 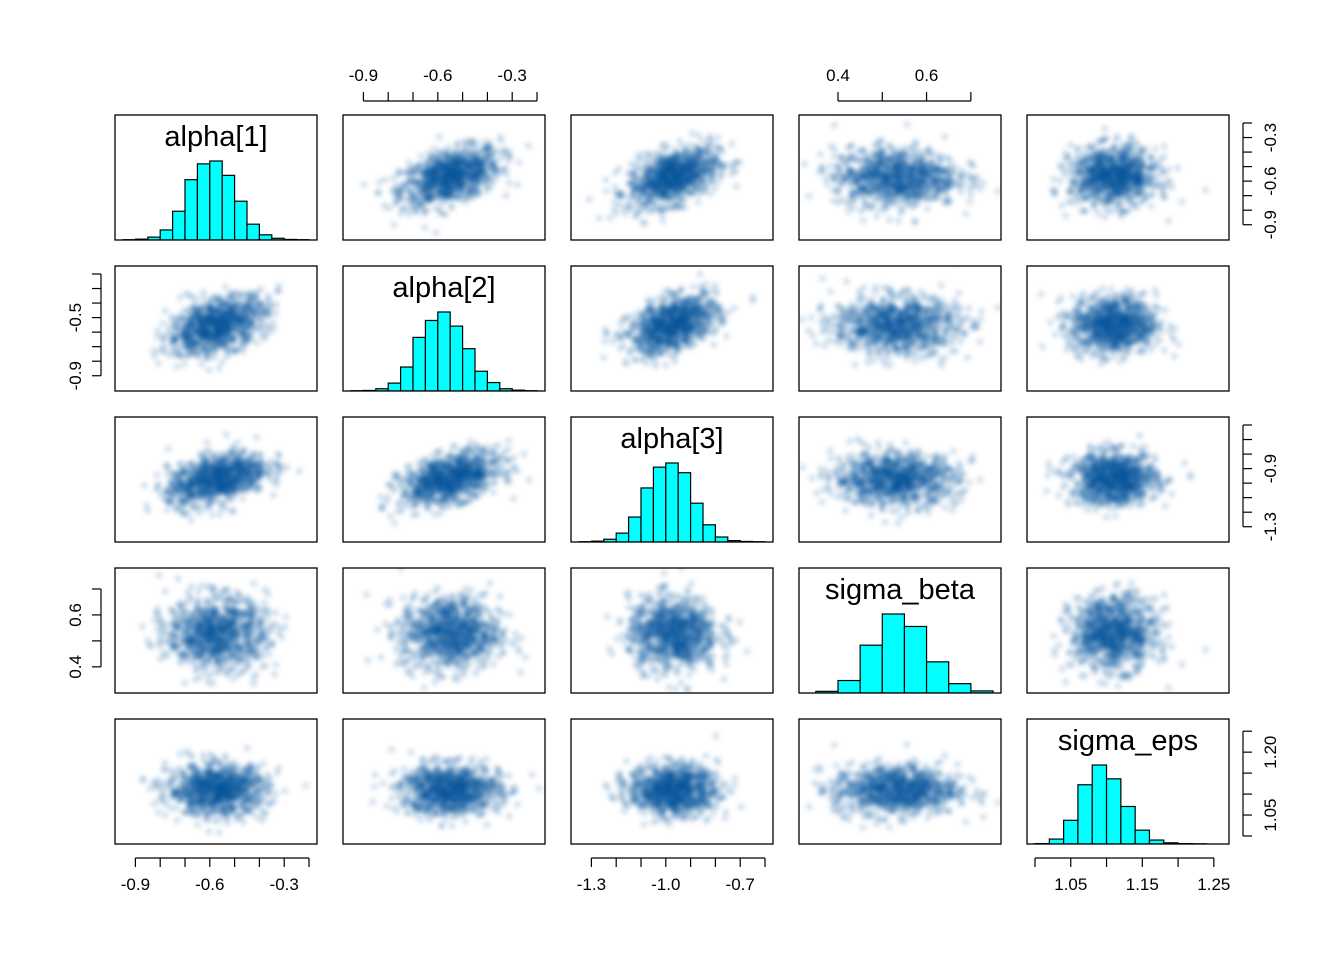 I want to click on scatter-panel-alpha2-vs-alpha3, so click(x=672, y=328).